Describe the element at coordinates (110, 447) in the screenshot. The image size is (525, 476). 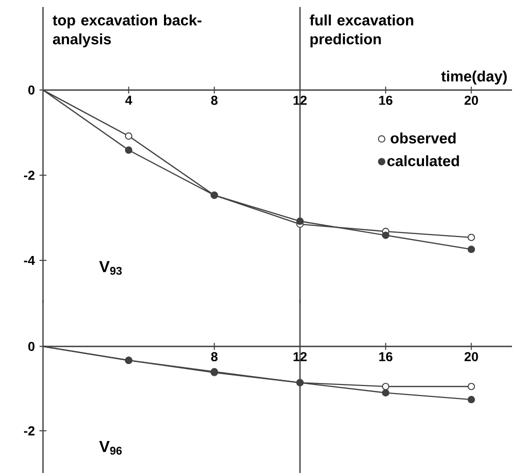
I see `text: V$_{96}$` at that location.